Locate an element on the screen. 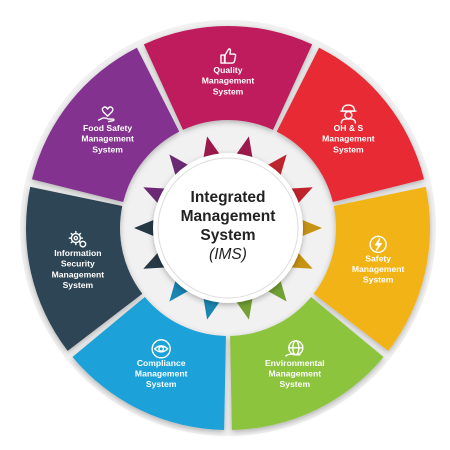  segment-compliance-label-line: Compliance is located at coordinates (161, 363).